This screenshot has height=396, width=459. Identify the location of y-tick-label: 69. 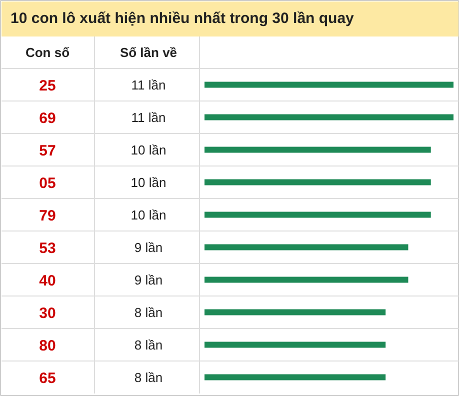
(47, 118).